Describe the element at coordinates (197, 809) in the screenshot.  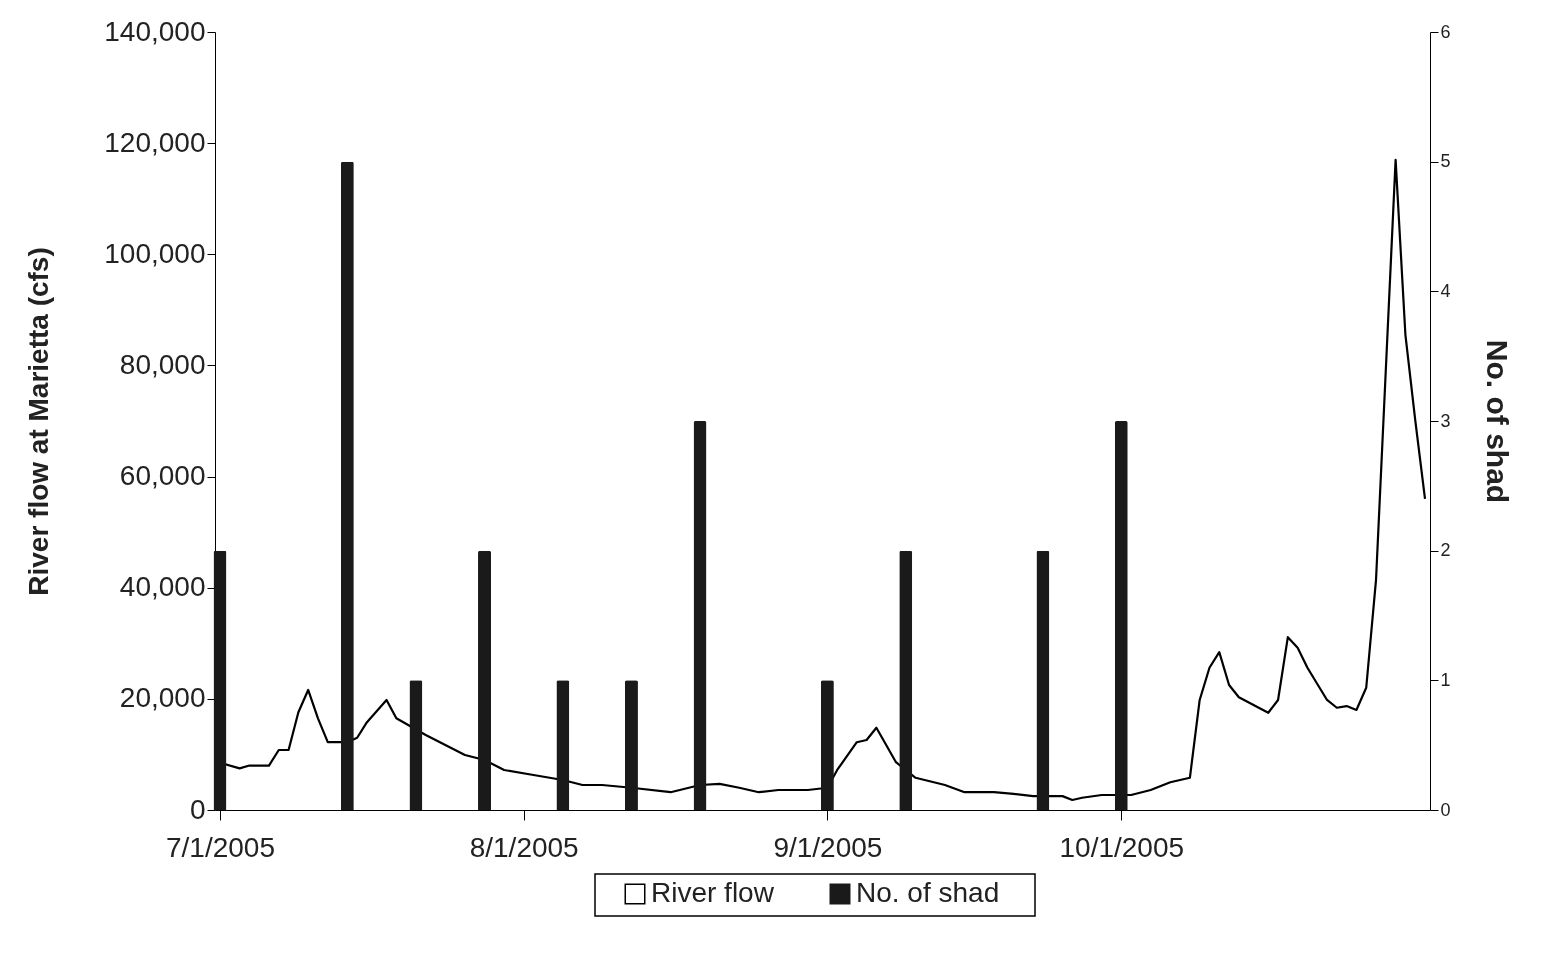
I see `y-tick-label: 0` at that location.